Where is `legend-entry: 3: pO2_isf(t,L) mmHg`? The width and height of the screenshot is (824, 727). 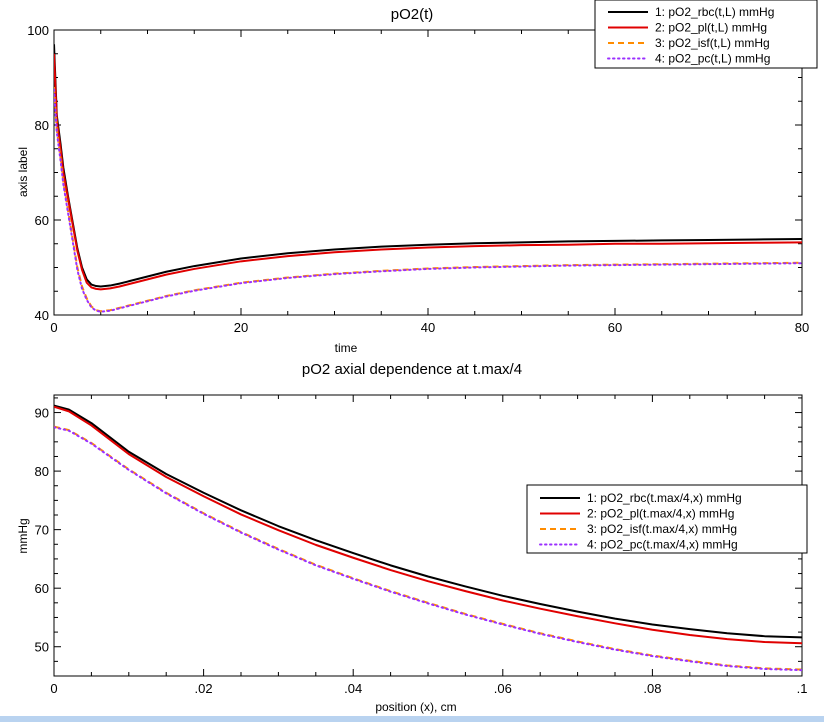 legend-entry: 3: pO2_isf(t,L) mmHg is located at coordinates (712, 43).